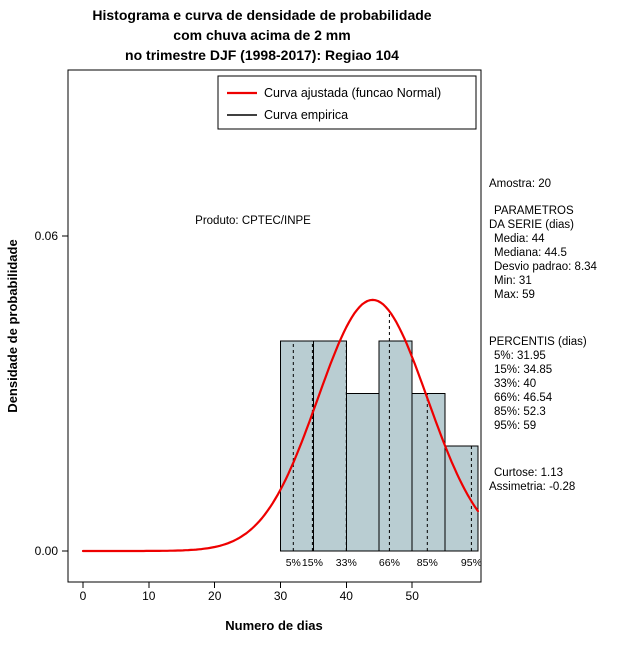 This screenshot has height=660, width=640. What do you see at coordinates (413, 596) in the screenshot?
I see `x-tick-label: 50` at bounding box center [413, 596].